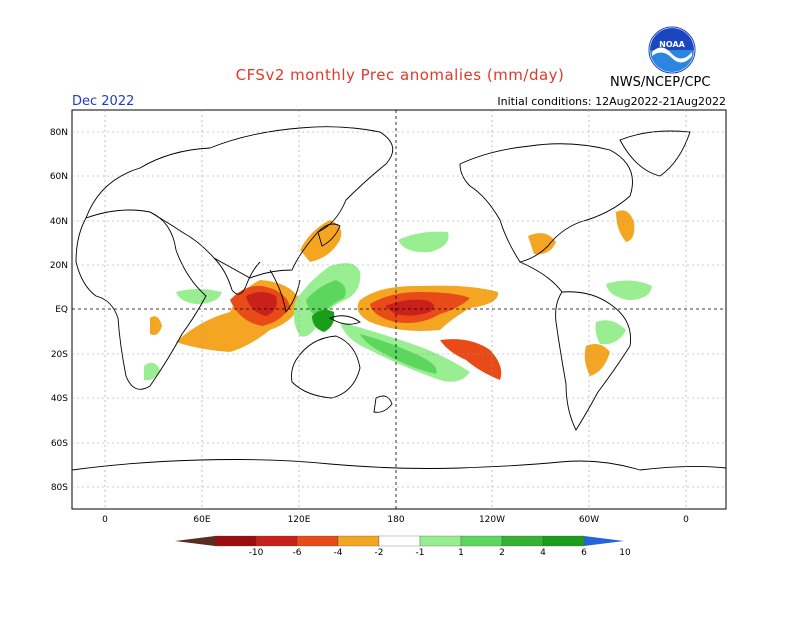 This screenshot has height=618, width=800. What do you see at coordinates (584, 553) in the screenshot?
I see `colorbar-label: 6` at bounding box center [584, 553].